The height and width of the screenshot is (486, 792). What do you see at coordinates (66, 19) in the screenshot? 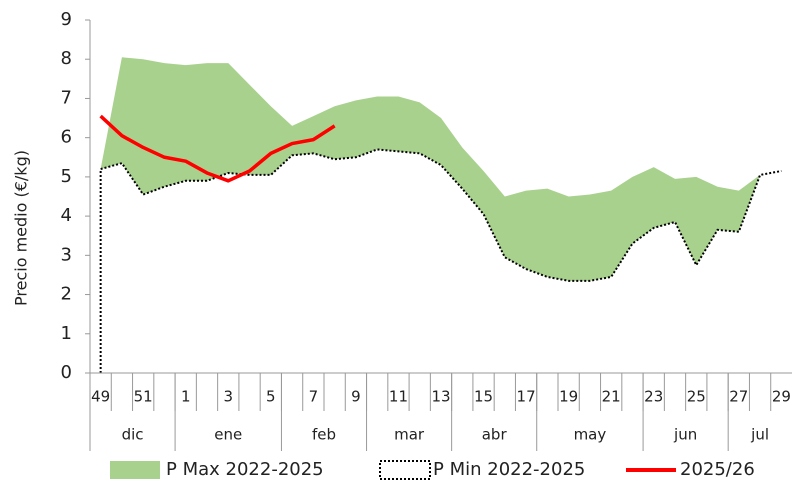
I see `y-tick-label: 9` at bounding box center [66, 19].